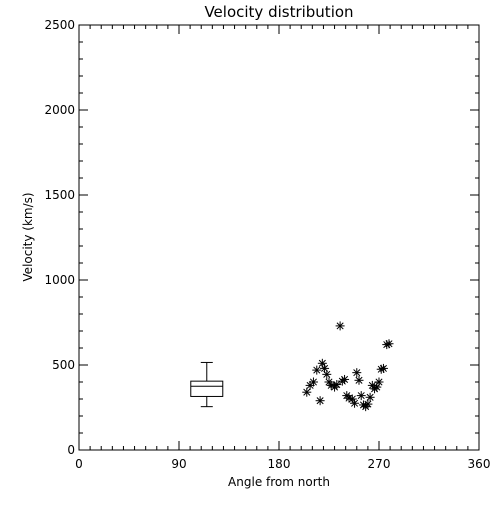 This screenshot has height=505, width=500. Describe the element at coordinates (279, 482) in the screenshot. I see `x-axis-label: Angle from north` at that location.